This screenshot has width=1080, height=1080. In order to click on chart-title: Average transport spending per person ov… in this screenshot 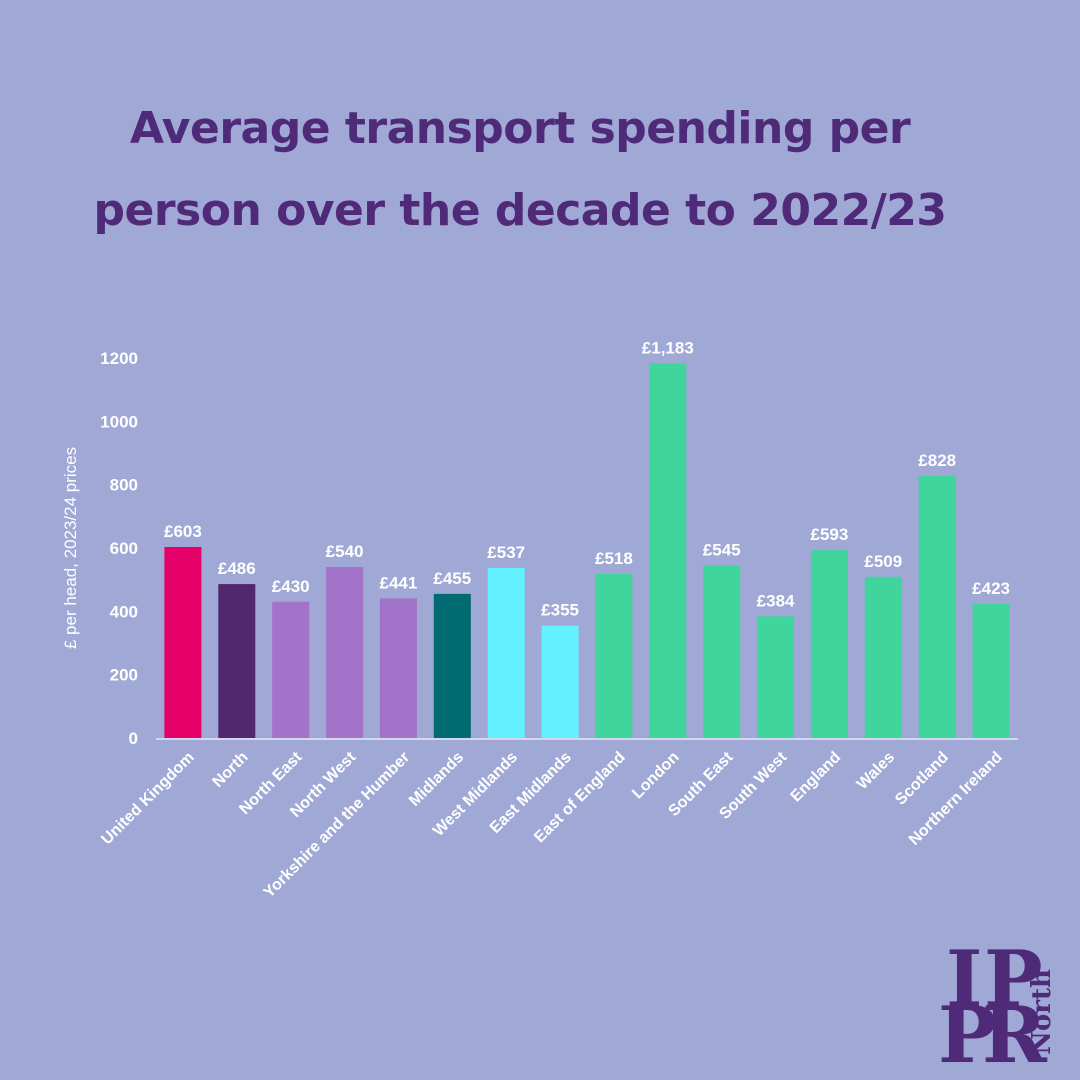, I will do `click(520, 170)`.